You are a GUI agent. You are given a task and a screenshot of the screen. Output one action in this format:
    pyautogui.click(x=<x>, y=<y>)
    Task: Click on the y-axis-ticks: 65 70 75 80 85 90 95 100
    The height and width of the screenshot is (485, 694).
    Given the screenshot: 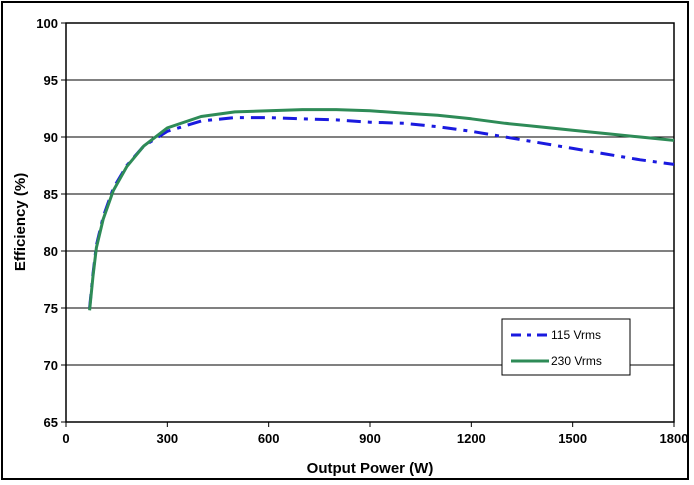 What is the action you would take?
    pyautogui.click(x=51, y=223)
    